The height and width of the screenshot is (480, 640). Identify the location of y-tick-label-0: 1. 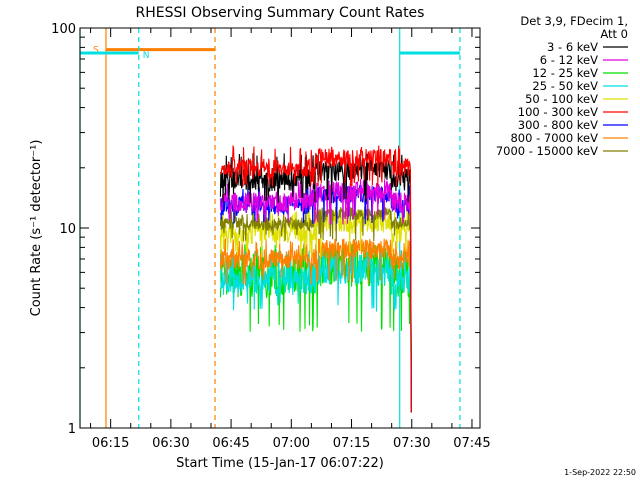
(72, 429).